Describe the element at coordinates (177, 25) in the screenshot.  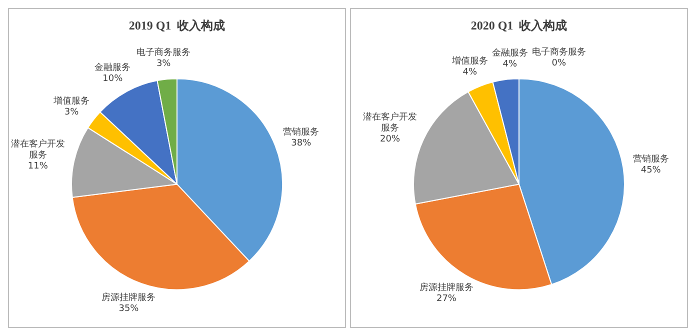
I see `chart-title: 2019 Q1 收入构成` at that location.